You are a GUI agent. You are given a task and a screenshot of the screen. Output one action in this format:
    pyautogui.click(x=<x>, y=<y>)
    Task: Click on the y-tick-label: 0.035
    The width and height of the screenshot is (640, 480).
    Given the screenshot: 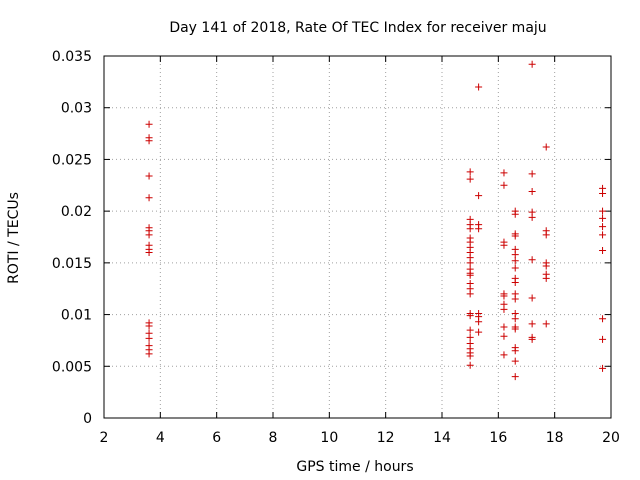 What is the action you would take?
    pyautogui.click(x=72, y=57)
    